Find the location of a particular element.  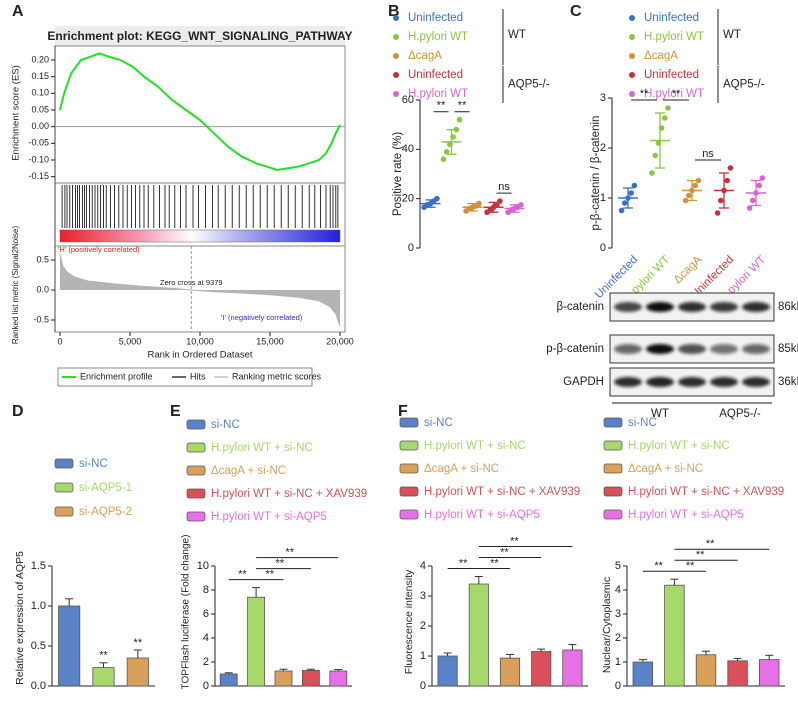

blot-size: 85kDa is located at coordinates (788, 349).